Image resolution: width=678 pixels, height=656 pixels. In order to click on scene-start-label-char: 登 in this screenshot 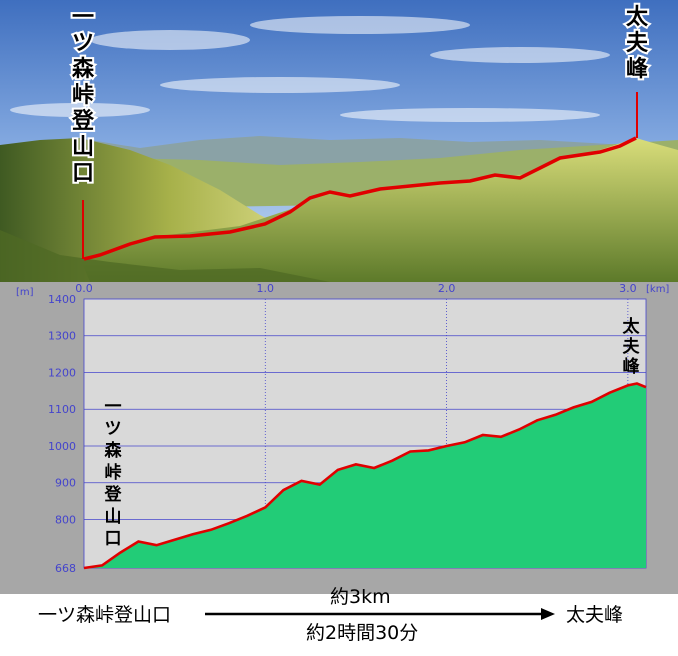, I will do `click(83, 121)`.